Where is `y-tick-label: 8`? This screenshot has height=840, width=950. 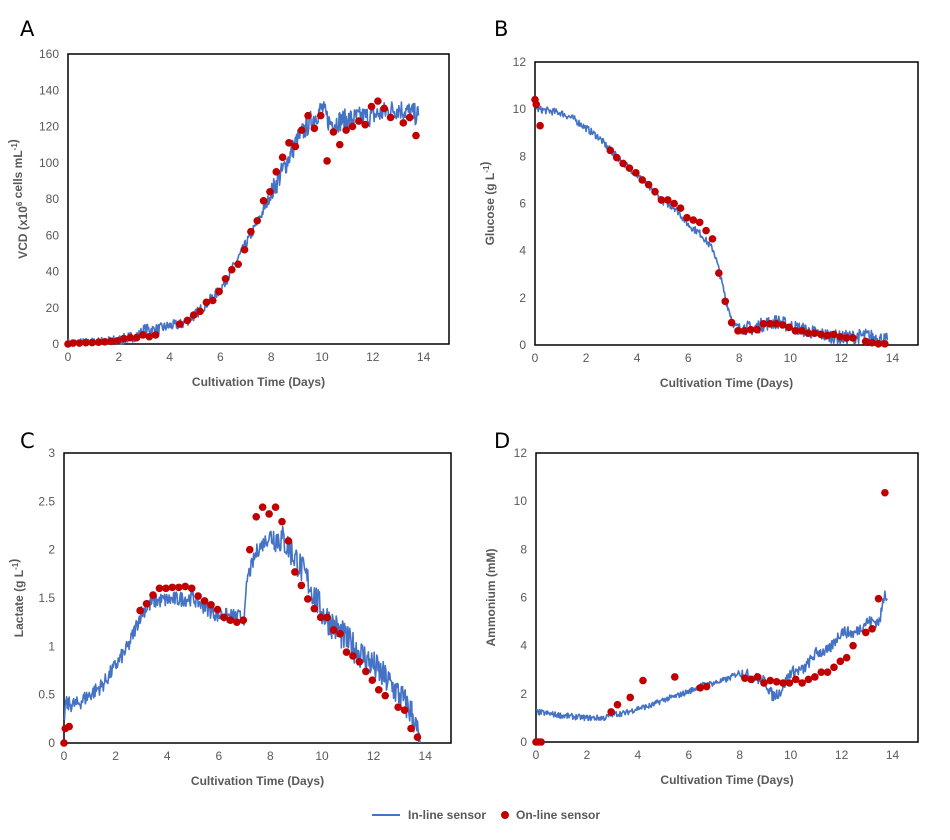
y-tick-label: 8 is located at coordinates (522, 156).